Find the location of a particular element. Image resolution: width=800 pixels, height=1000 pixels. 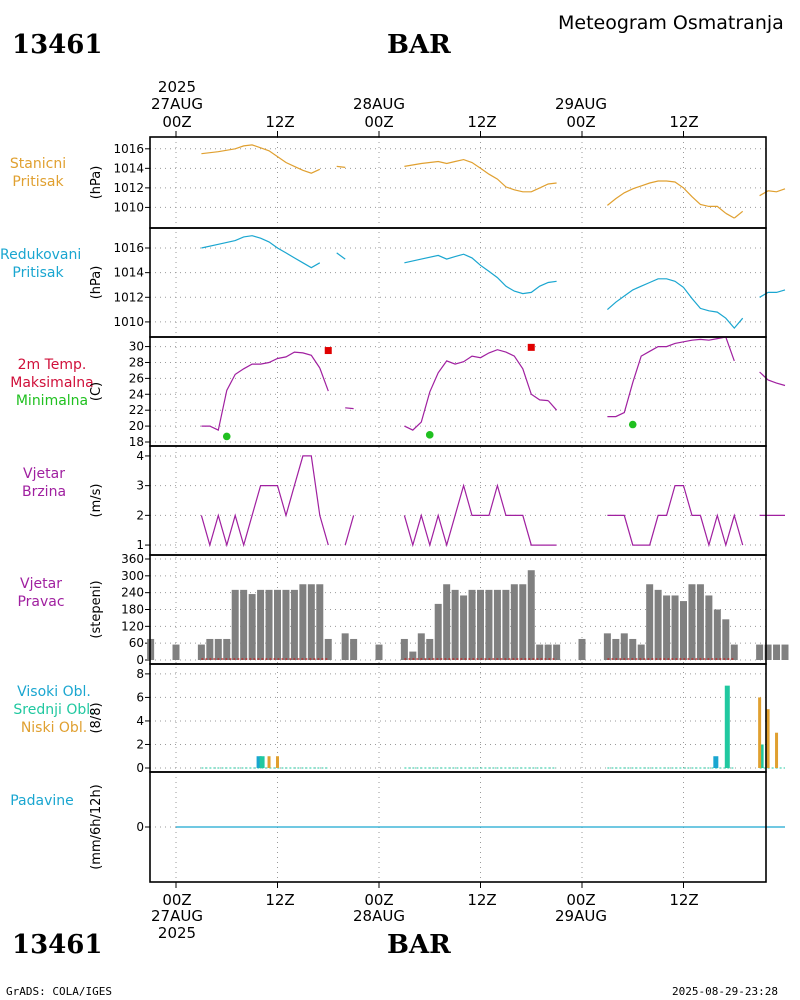

panel-frame-reduced-pressure is located at coordinates (458, 282).